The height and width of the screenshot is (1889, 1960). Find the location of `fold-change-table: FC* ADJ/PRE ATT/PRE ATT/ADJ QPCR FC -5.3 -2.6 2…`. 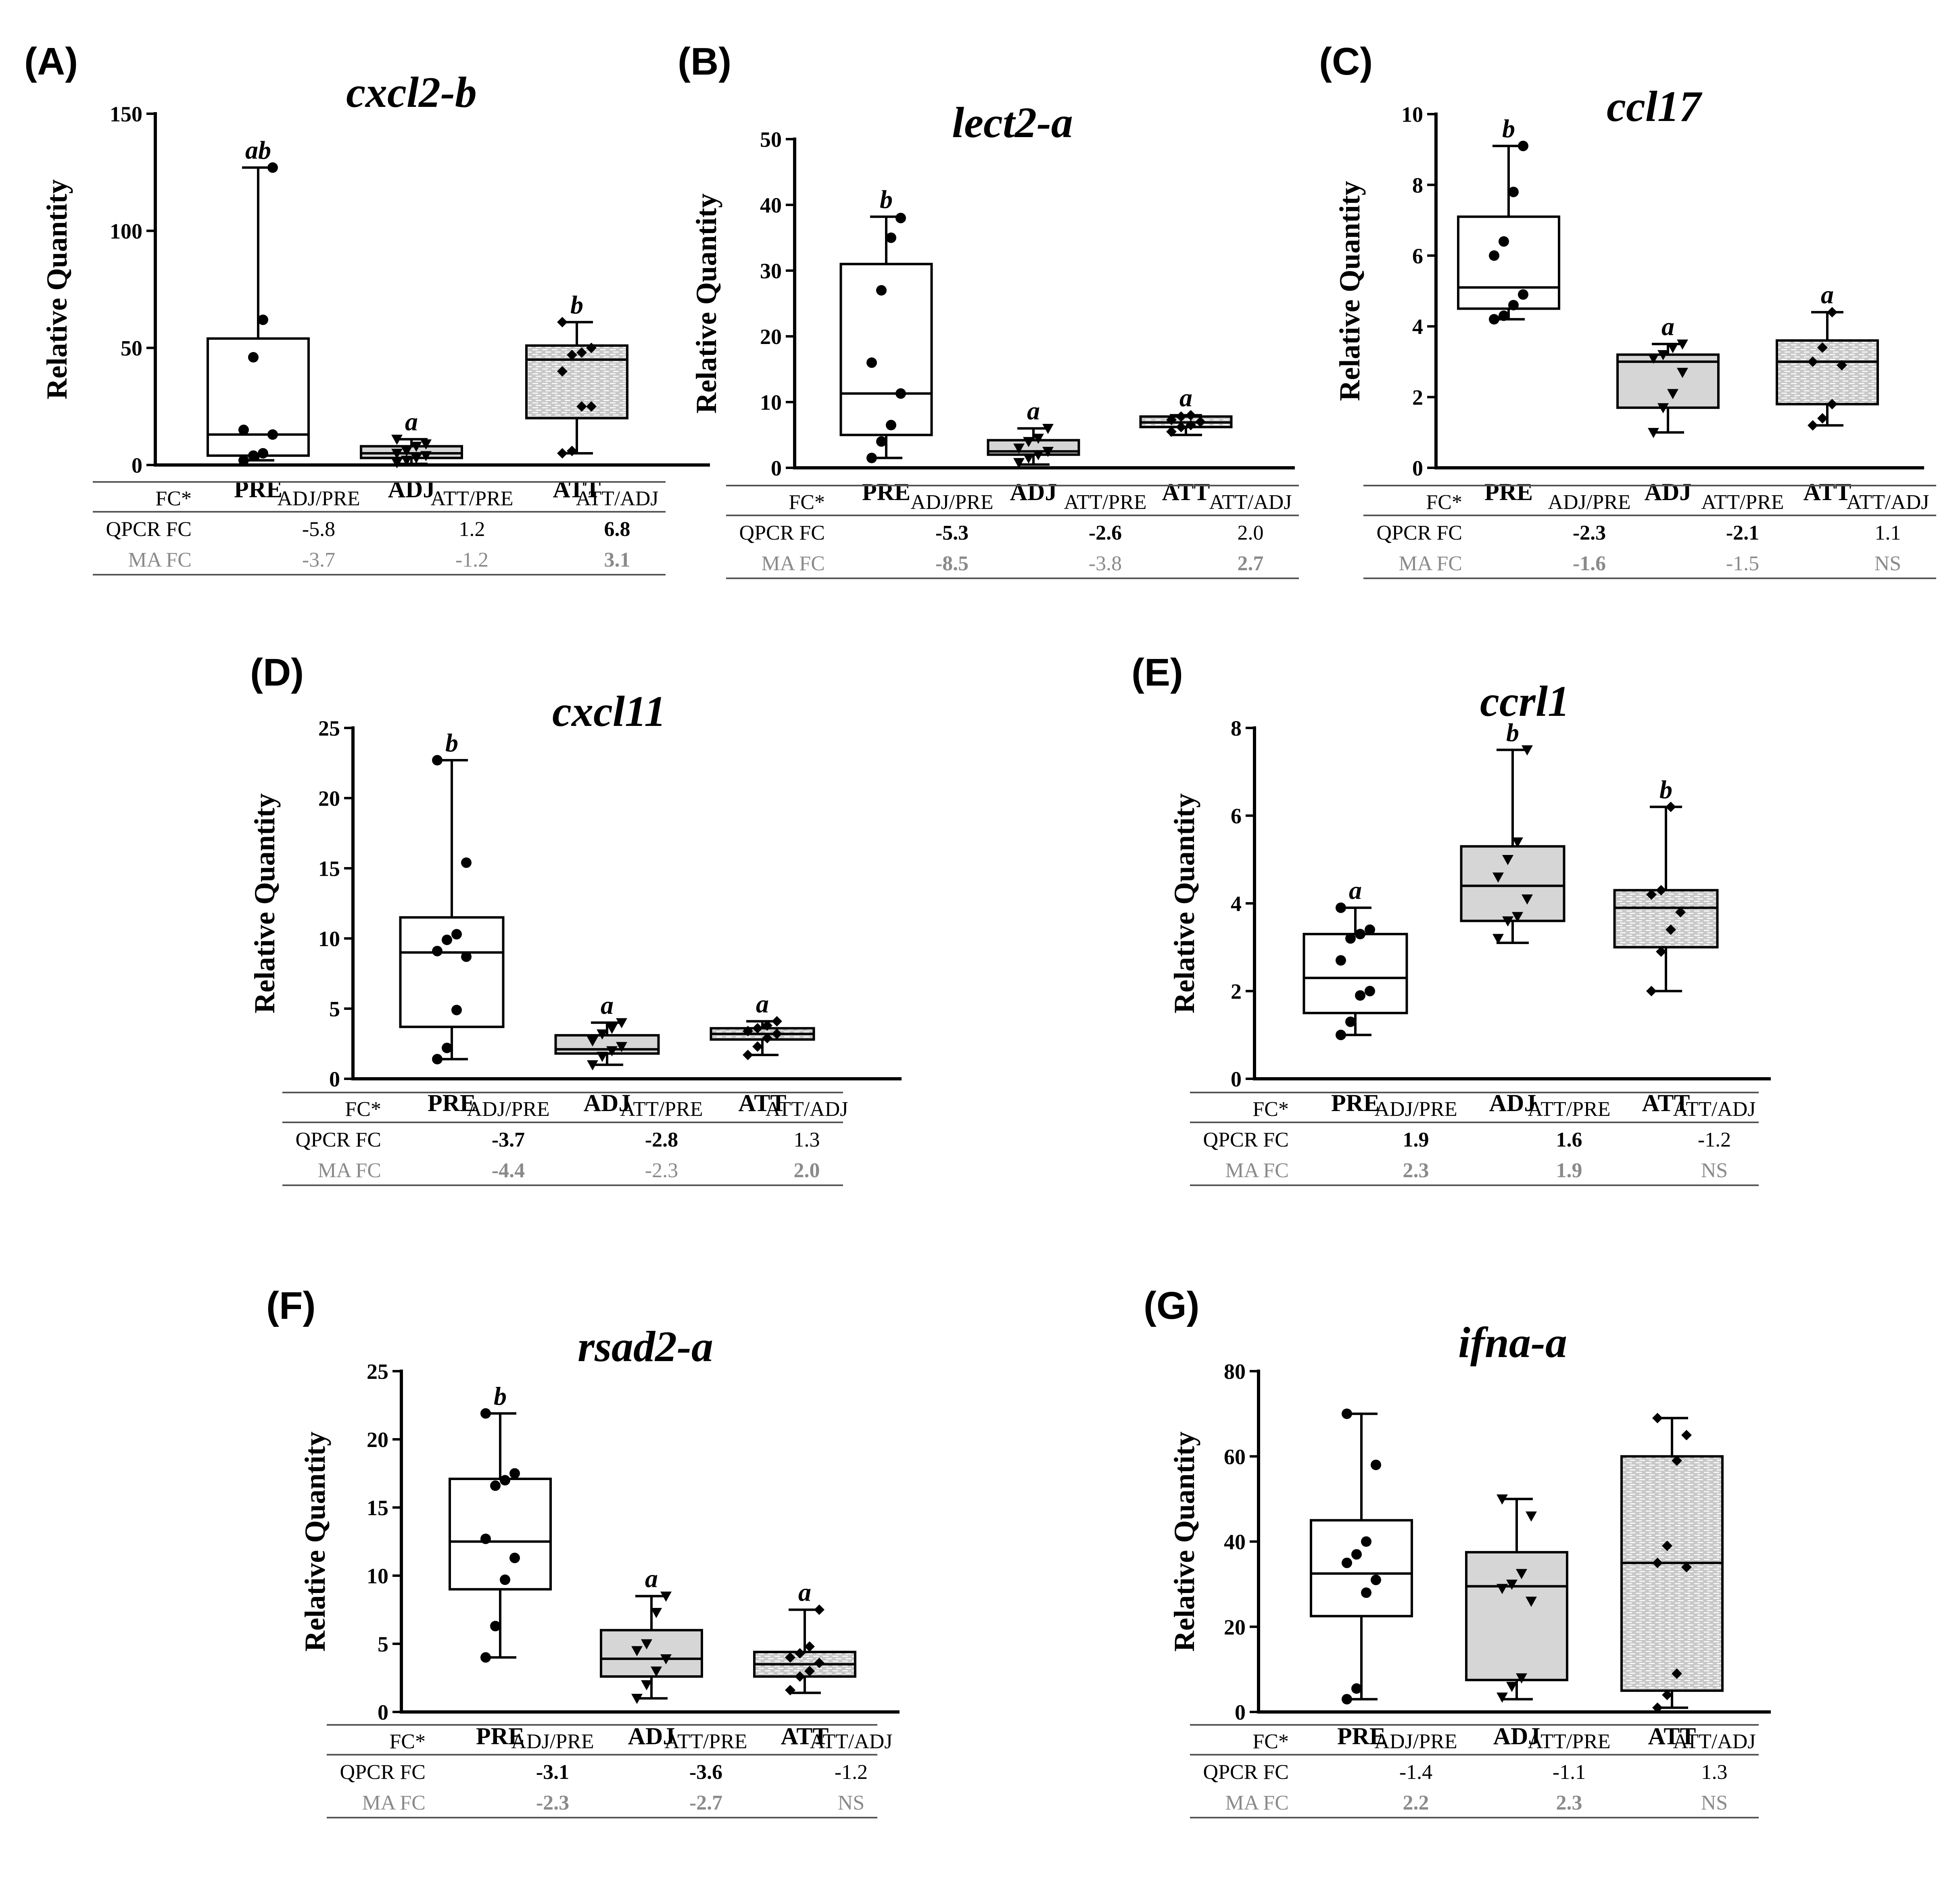

fold-change-table: FC* ADJ/PRE ATT/PRE ATT/ADJ QPCR FC -5.3 -2.6 2… is located at coordinates (1012, 532).